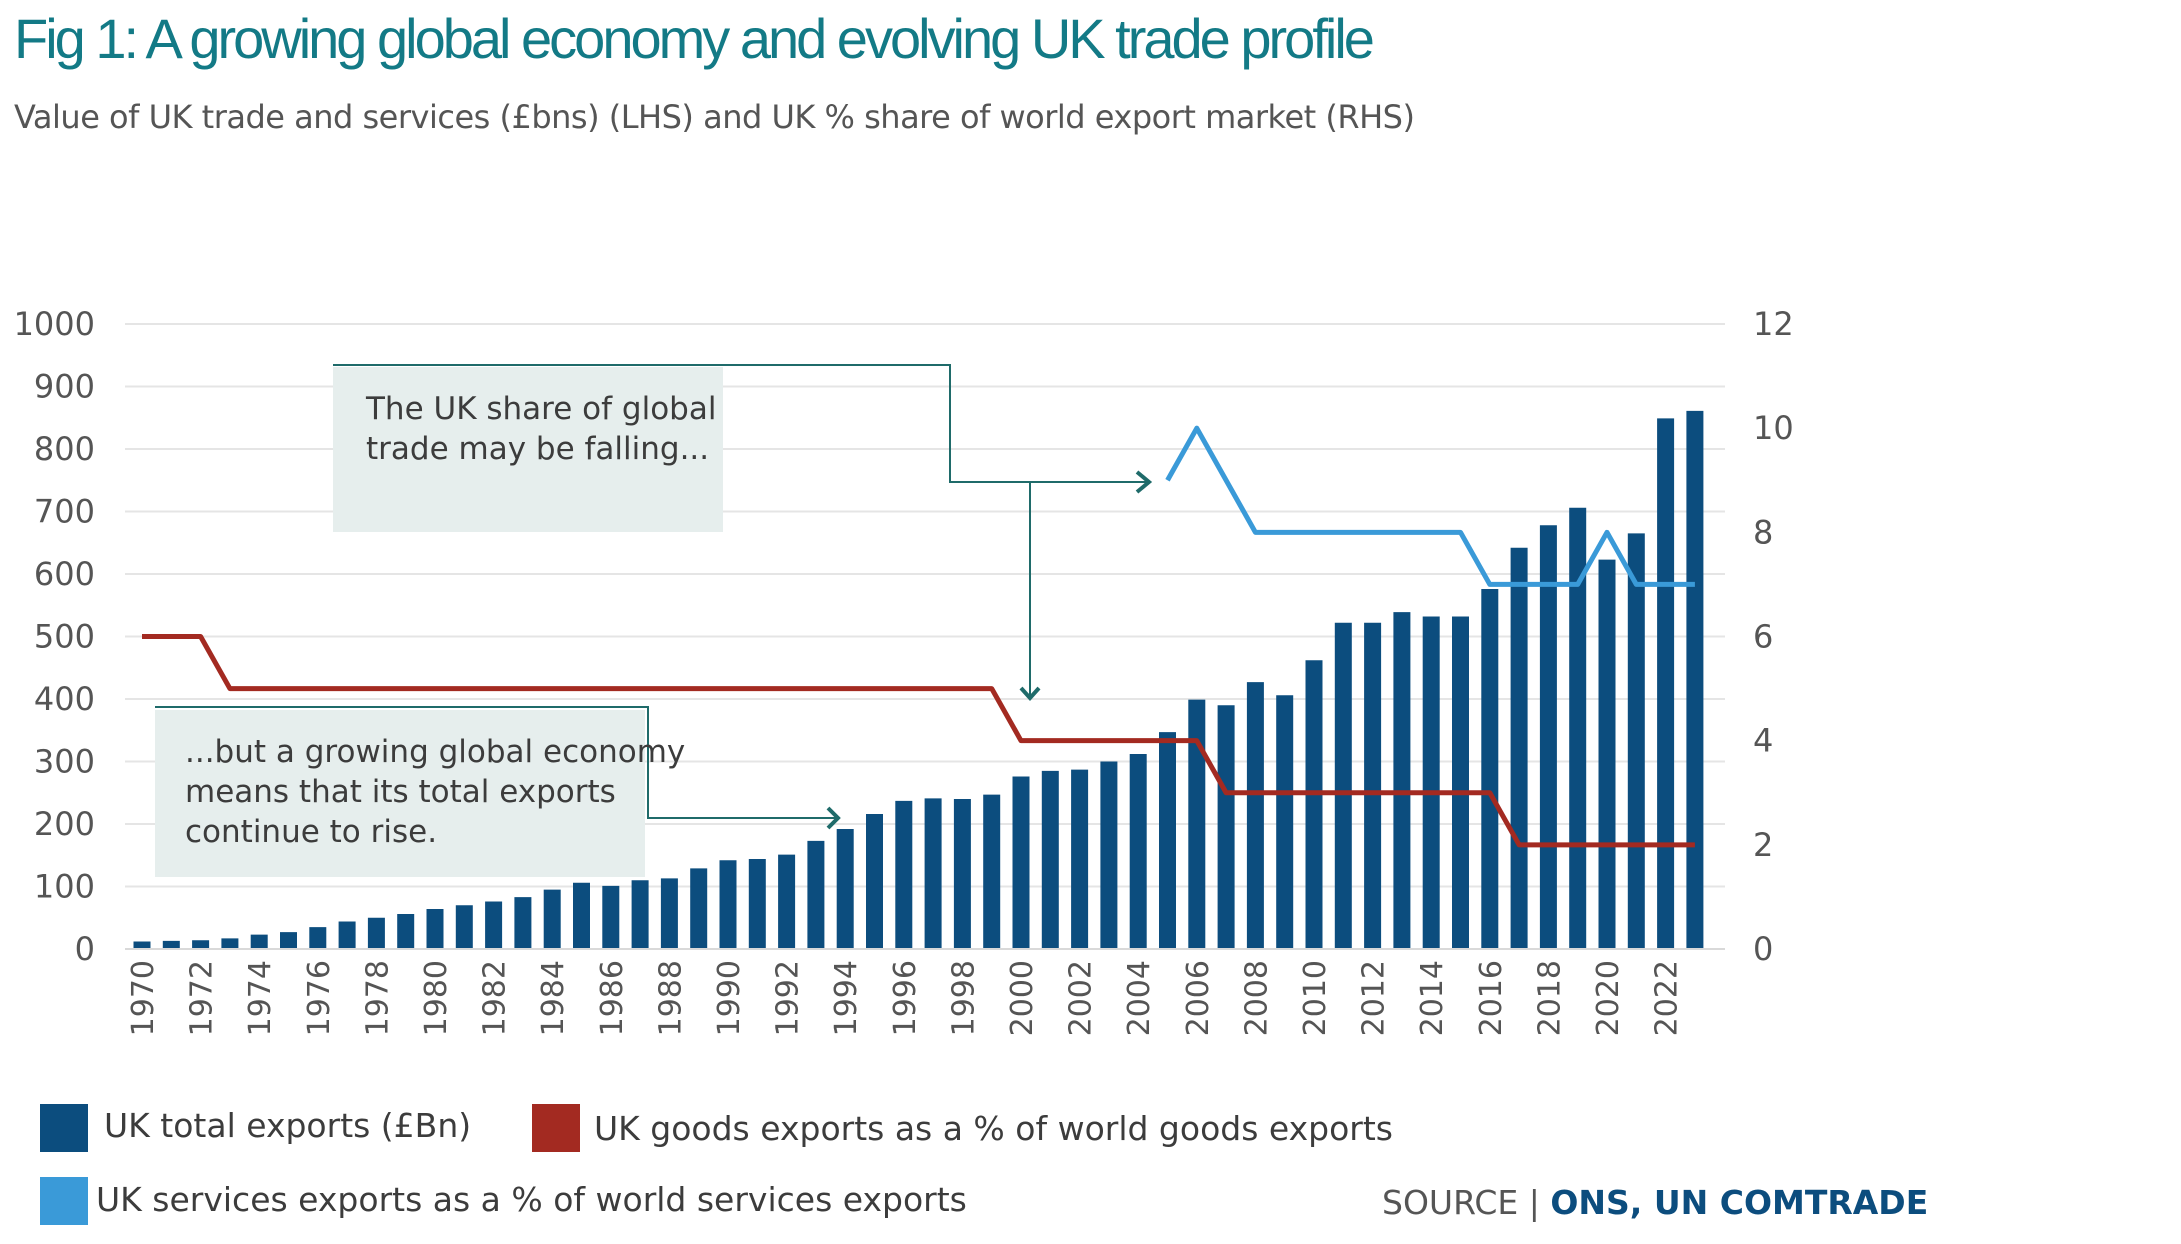  I want to click on right-axis-tick-label: 6, so click(1763, 637).